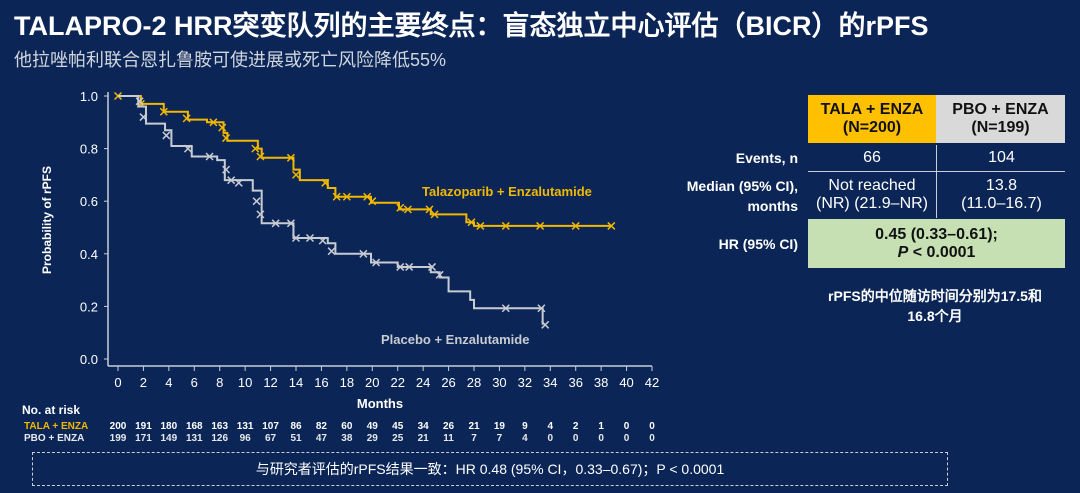 The image size is (1080, 493). I want to click on y-tick-label: 0.2, so click(89, 306).